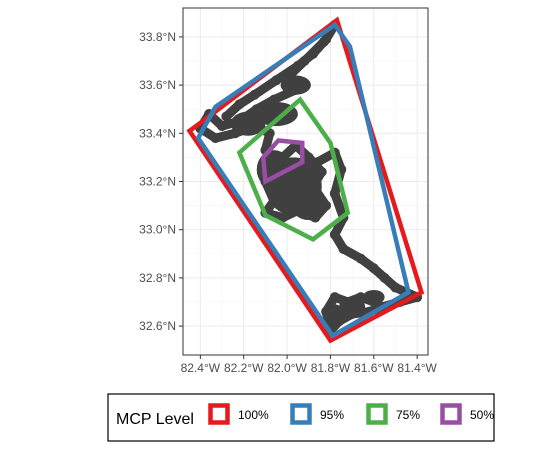 The width and height of the screenshot is (560, 453). Describe the element at coordinates (157, 37) in the screenshot. I see `y-tick-label: 33.8°N` at that location.